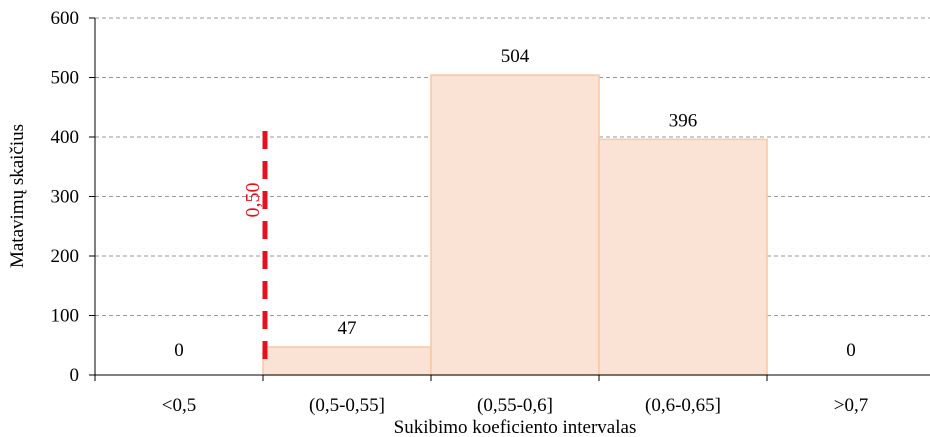 The width and height of the screenshot is (930, 437). Describe the element at coordinates (17, 196) in the screenshot. I see `y-axis-title: Matavimų skaičius` at that location.